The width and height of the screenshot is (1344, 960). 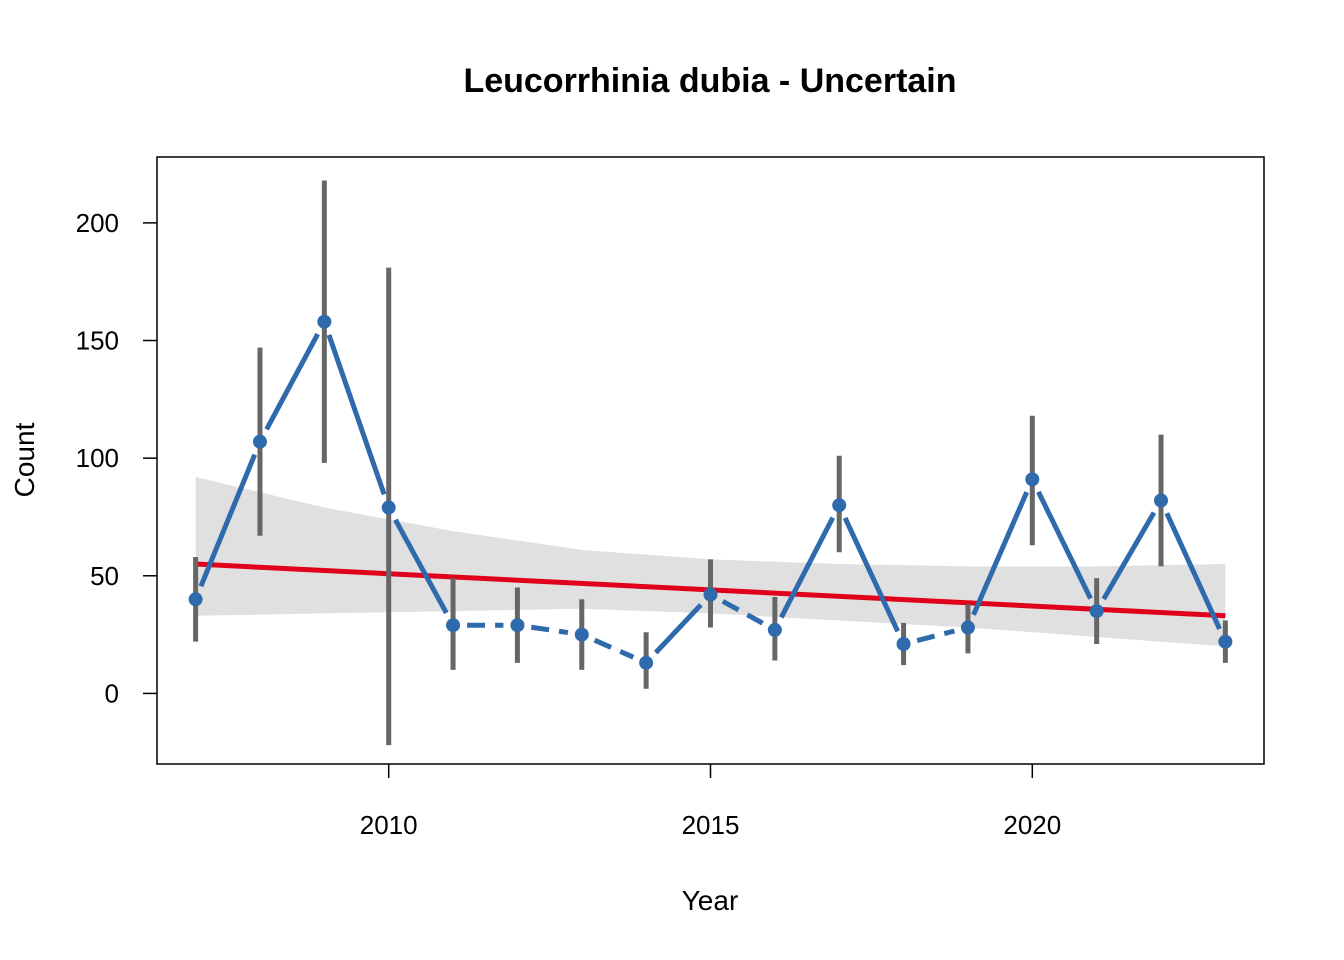 What do you see at coordinates (24, 459) in the screenshot?
I see `y-axis-label: Count` at bounding box center [24, 459].